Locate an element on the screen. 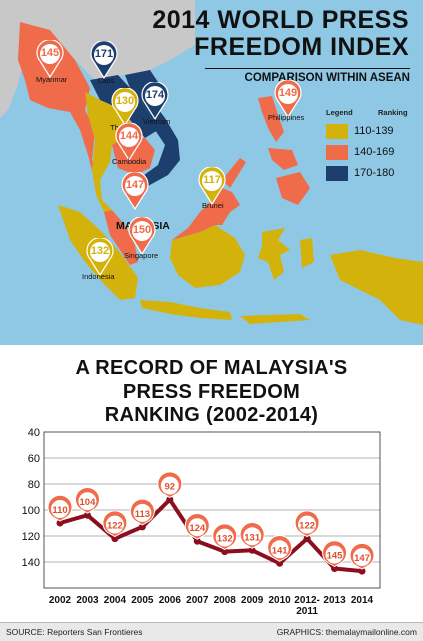 This screenshot has height=641, width=423. x-tick-label: 2009 is located at coordinates (252, 600).